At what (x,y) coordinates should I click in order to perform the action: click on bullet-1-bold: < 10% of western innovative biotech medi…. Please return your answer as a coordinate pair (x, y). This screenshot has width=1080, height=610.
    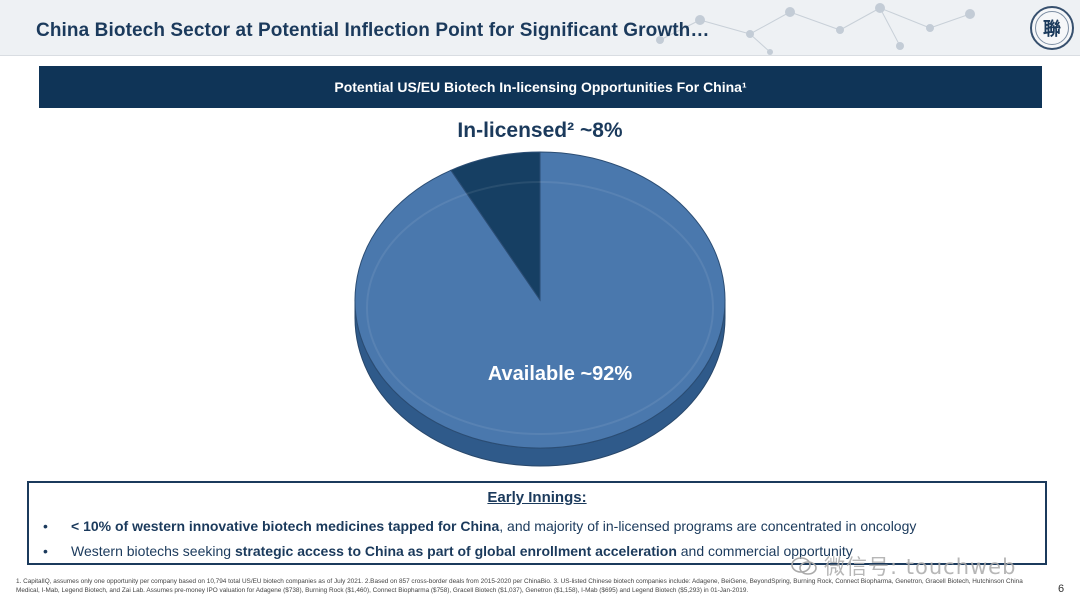
    Looking at the image, I should click on (285, 526).